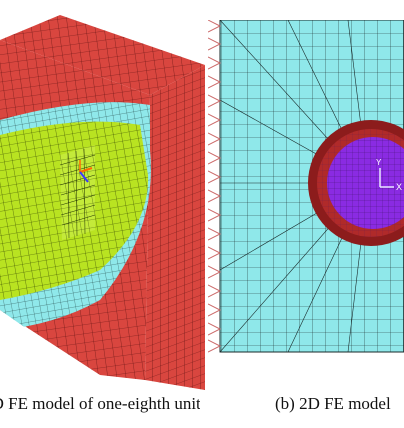 This screenshot has width=404, height=428. What do you see at coordinates (379, 162) in the screenshot?
I see `y-axis-label: Y` at bounding box center [379, 162].